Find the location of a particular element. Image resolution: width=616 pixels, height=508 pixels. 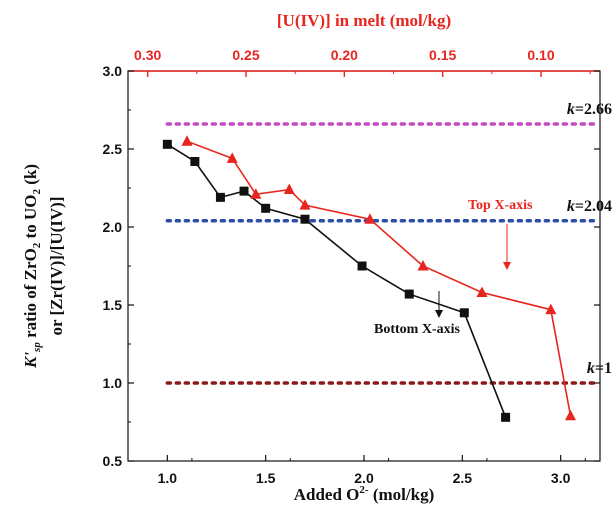

bottom-tick-label: 2.0 is located at coordinates (364, 478).